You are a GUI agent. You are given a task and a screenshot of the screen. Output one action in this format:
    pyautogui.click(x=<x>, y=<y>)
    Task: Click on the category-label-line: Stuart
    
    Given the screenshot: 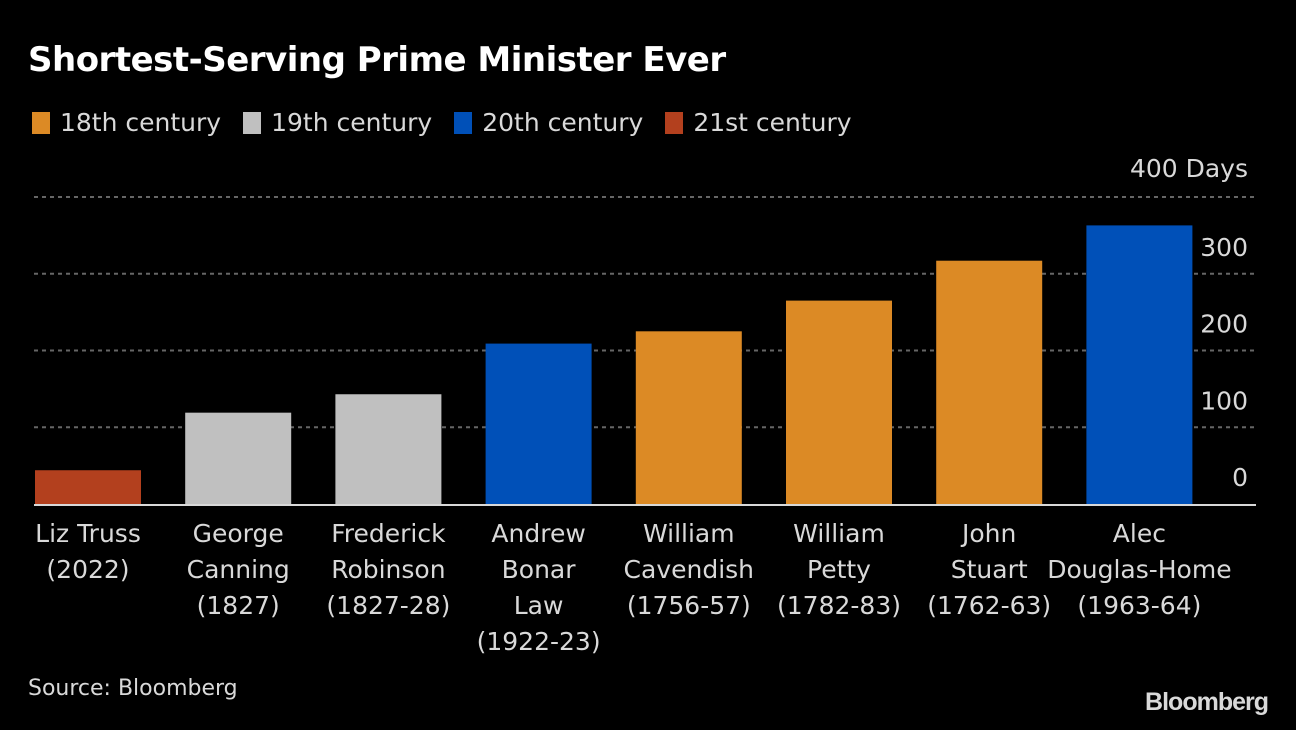 What is the action you would take?
    pyautogui.click(x=989, y=569)
    